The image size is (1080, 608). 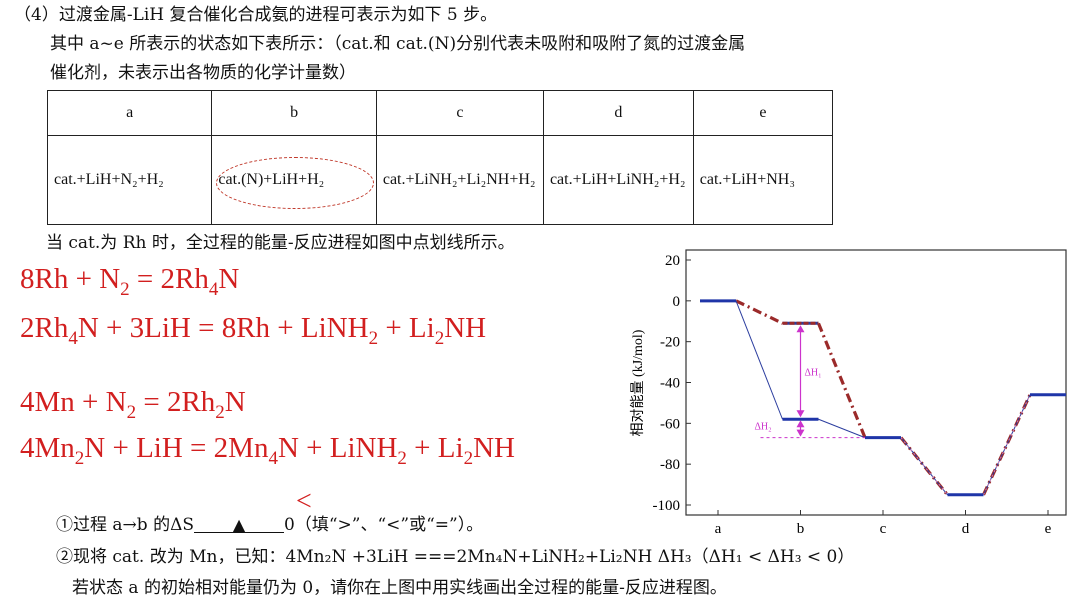 I want to click on equation-1: 8Rh + N2 = 2Rh4N, so click(x=130, y=281).